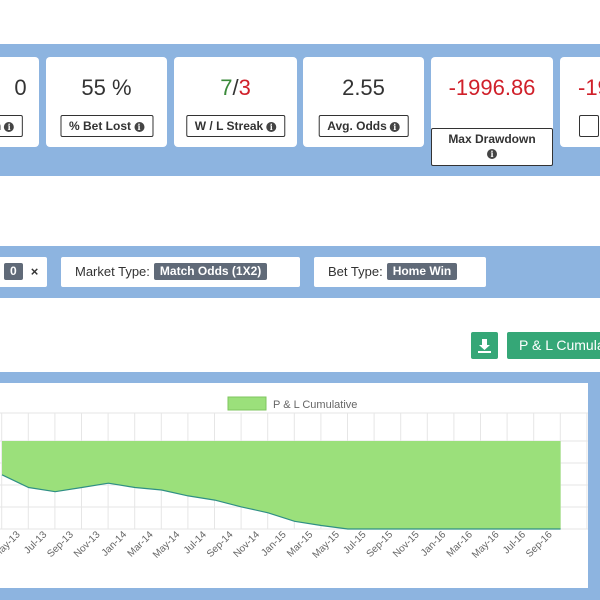 This screenshot has width=600, height=600. I want to click on filter-bet-type: Bet Type: Home Win, so click(400, 272).